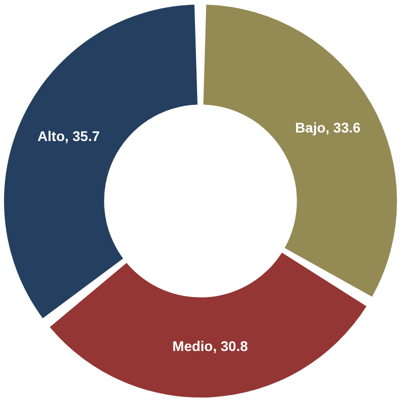 This screenshot has height=402, width=401. Describe the element at coordinates (310, 128) in the screenshot. I see `slice-label: Bajo` at that location.